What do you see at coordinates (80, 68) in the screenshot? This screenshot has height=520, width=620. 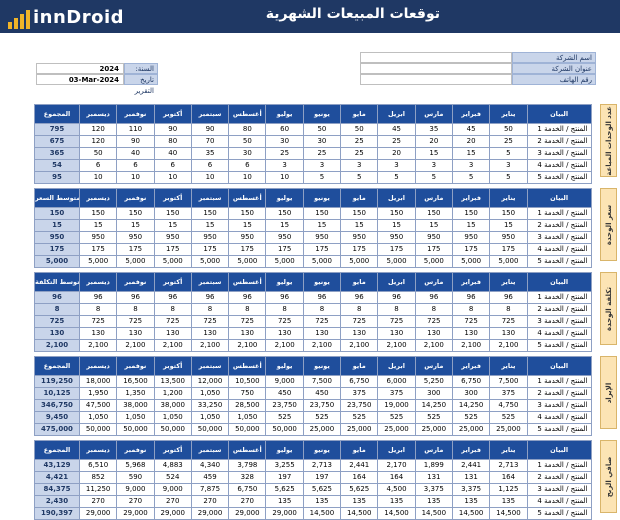 I see `year-field: 2024` at bounding box center [80, 68].